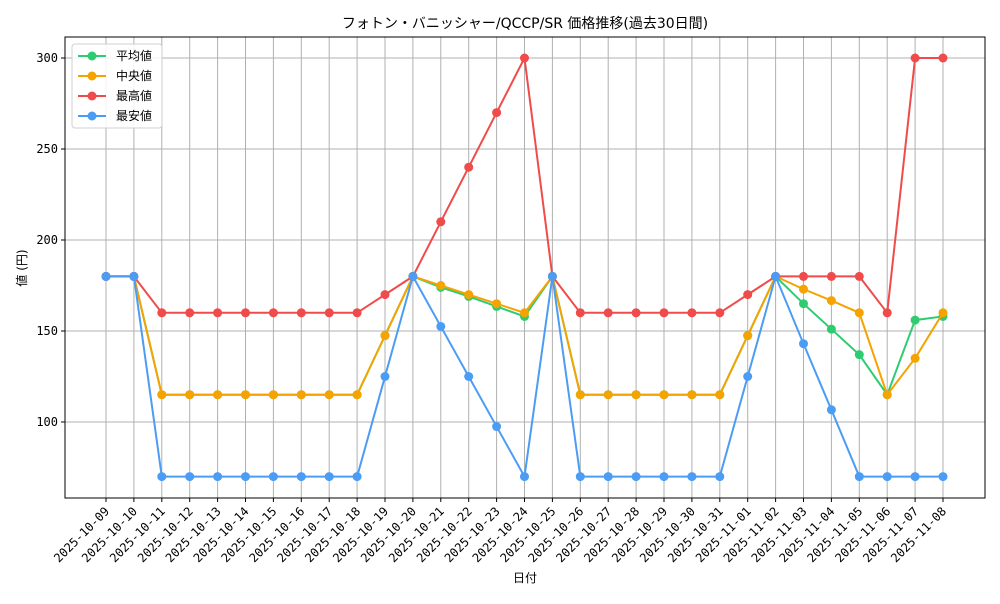 Image resolution: width=1000 pixels, height=604 pixels. I want to click on y-tick-label: 250, so click(47, 149).